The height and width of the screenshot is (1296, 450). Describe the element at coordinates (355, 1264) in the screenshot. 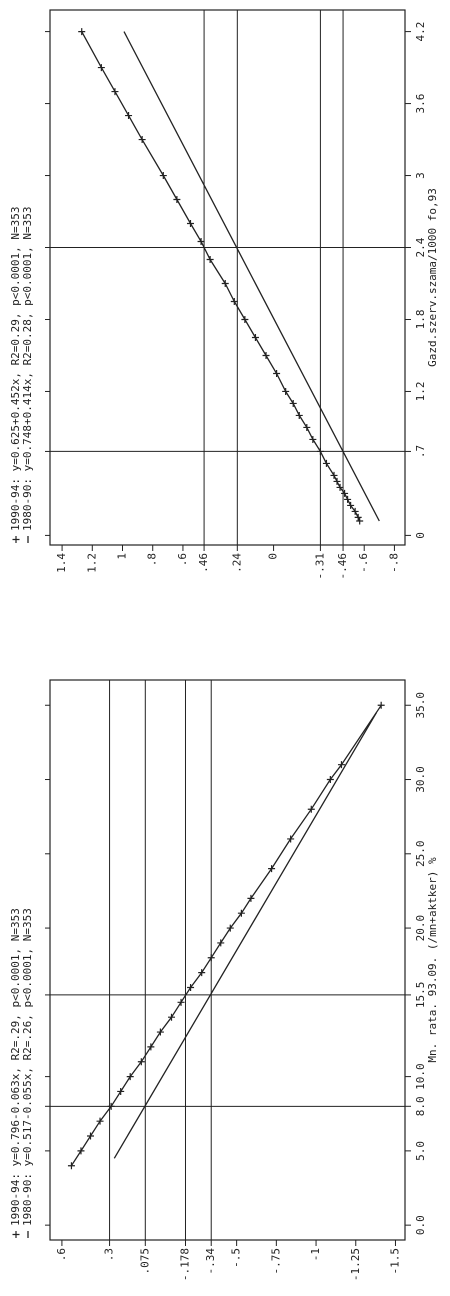

I see `y-tick-label: -1.25` at that location.